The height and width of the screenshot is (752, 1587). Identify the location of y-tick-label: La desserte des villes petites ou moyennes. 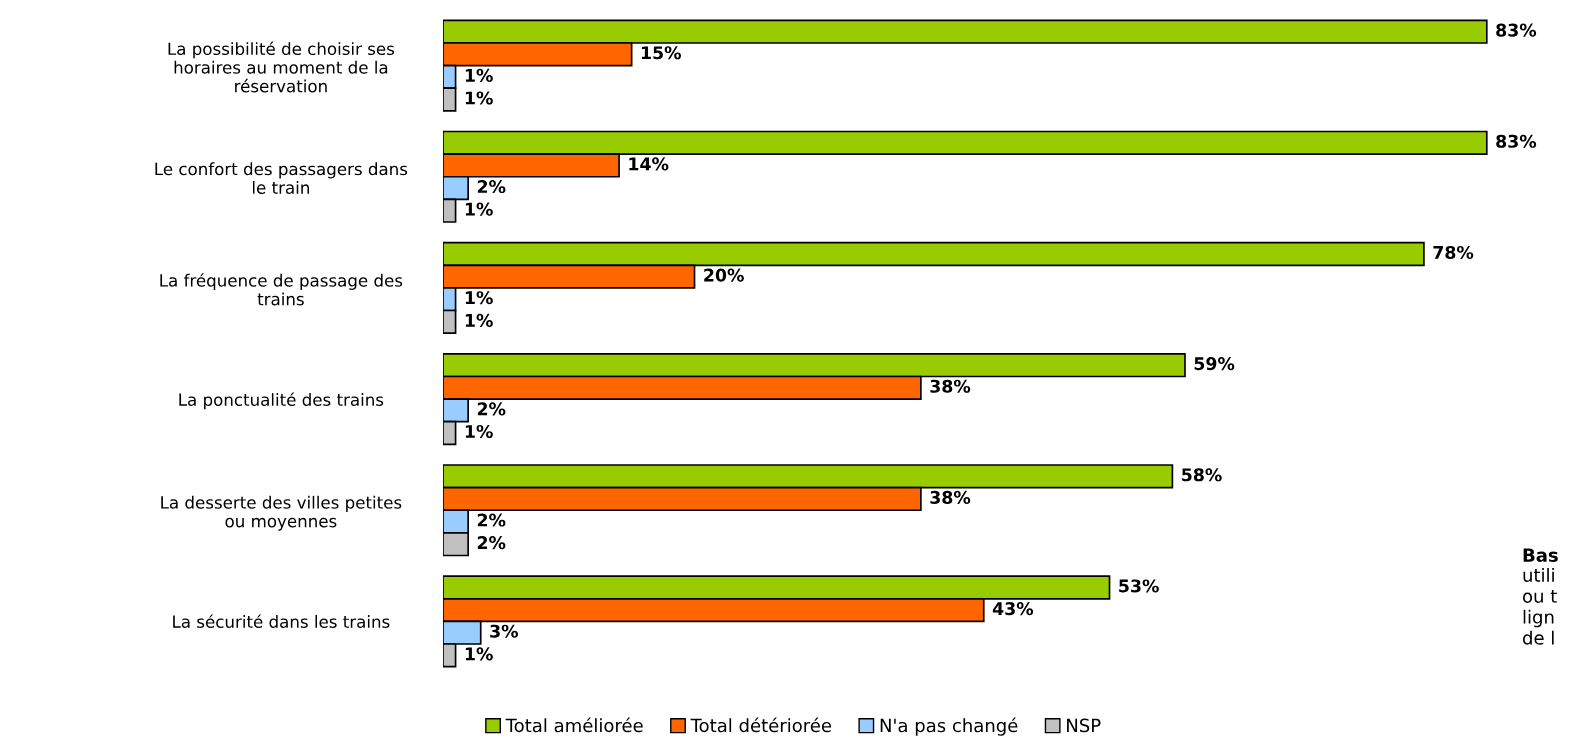
(281, 513).